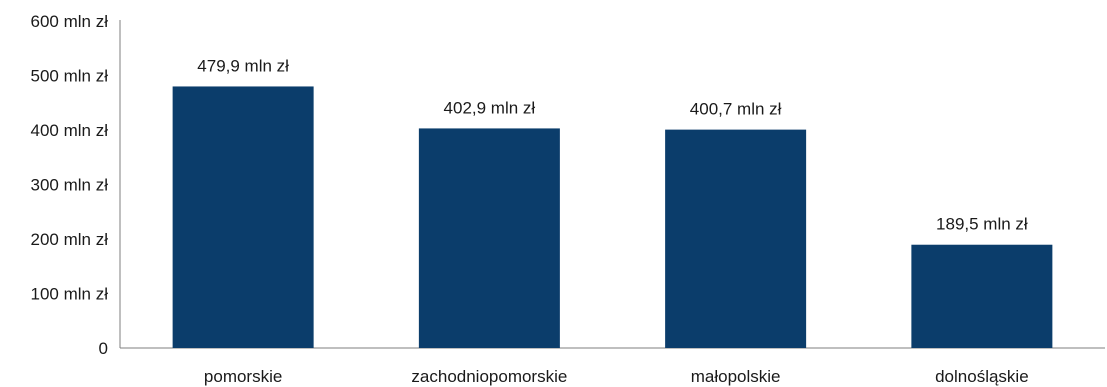  Describe the element at coordinates (490, 107) in the screenshot. I see `data-label: 402,9 mln zł` at that location.